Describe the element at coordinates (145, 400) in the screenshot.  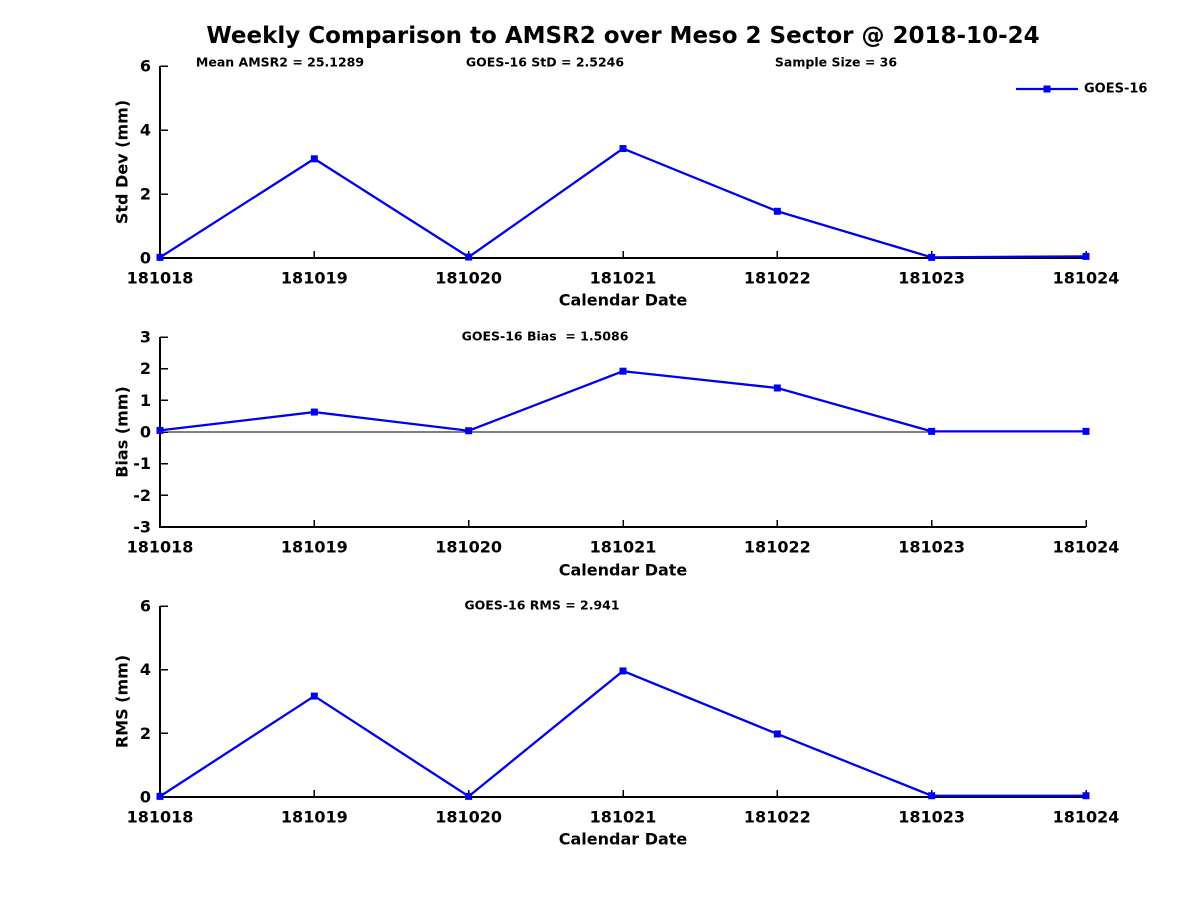
I see `y-tick-label: 1` at that location.